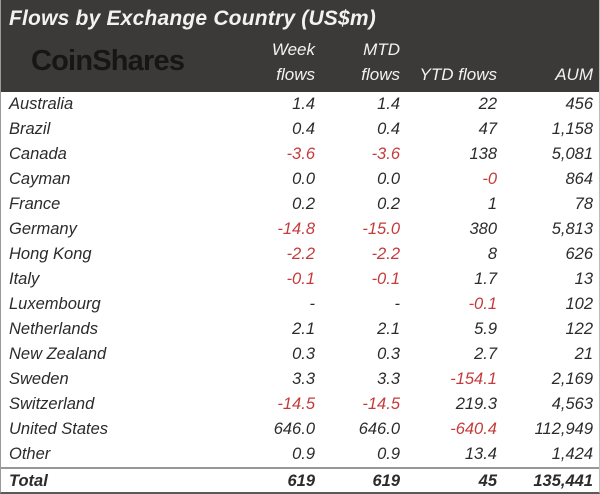  Describe the element at coordinates (483, 154) in the screenshot. I see `cell-ytd-flows: 138` at that location.